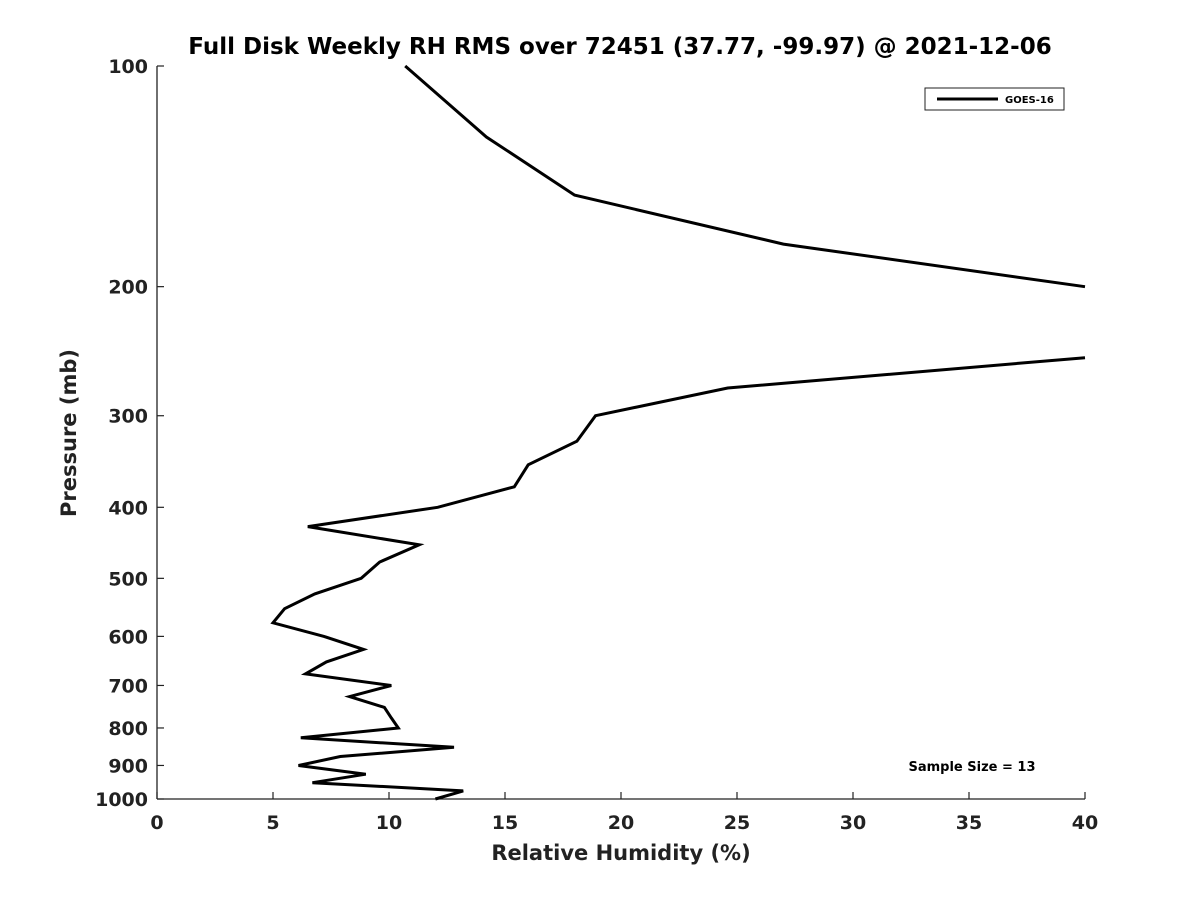 Image resolution: width=1200 pixels, height=900 pixels. What do you see at coordinates (737, 823) in the screenshot?
I see `x-tick-label: 25` at bounding box center [737, 823].